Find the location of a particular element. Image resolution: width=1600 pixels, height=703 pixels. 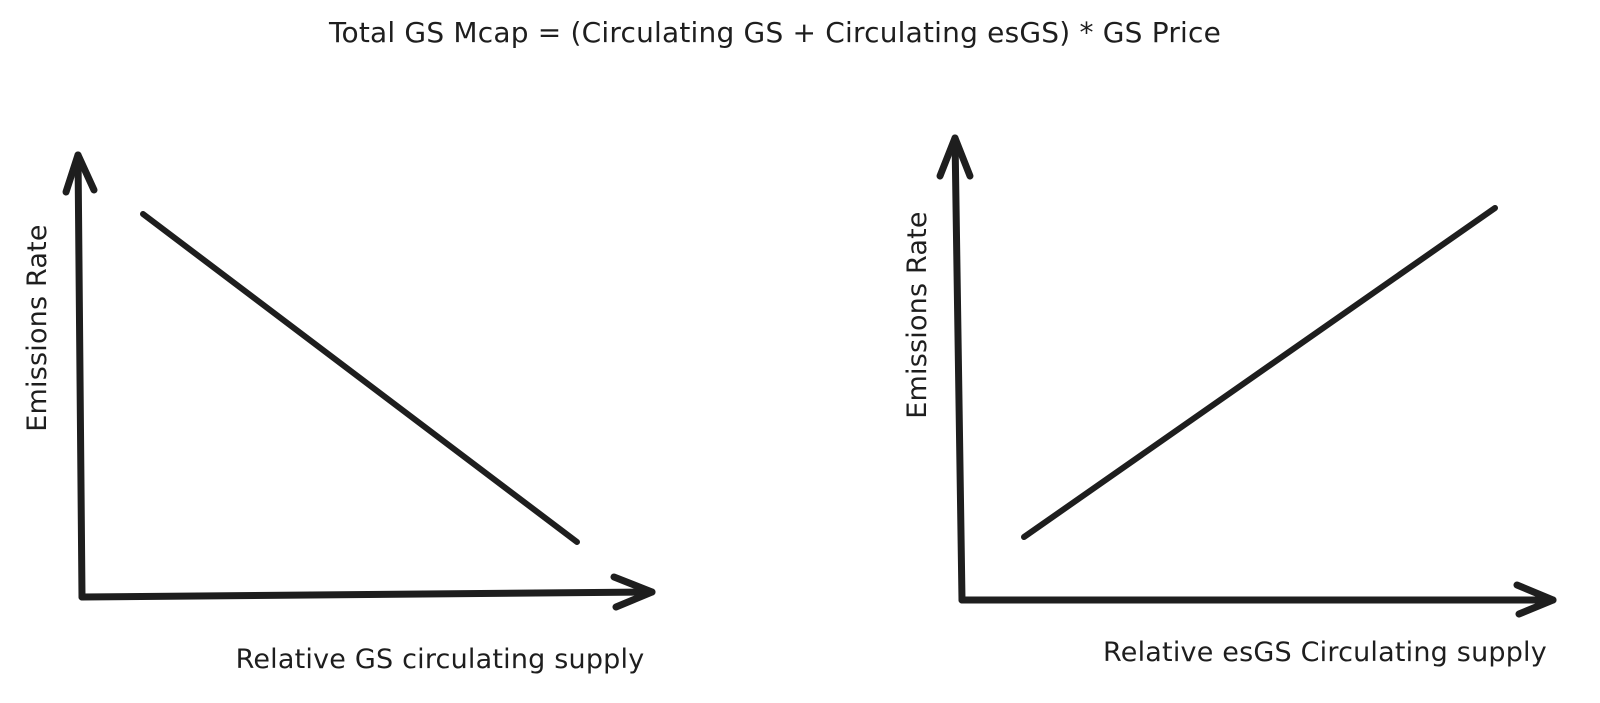

right-trend-line is located at coordinates (1259, 372).